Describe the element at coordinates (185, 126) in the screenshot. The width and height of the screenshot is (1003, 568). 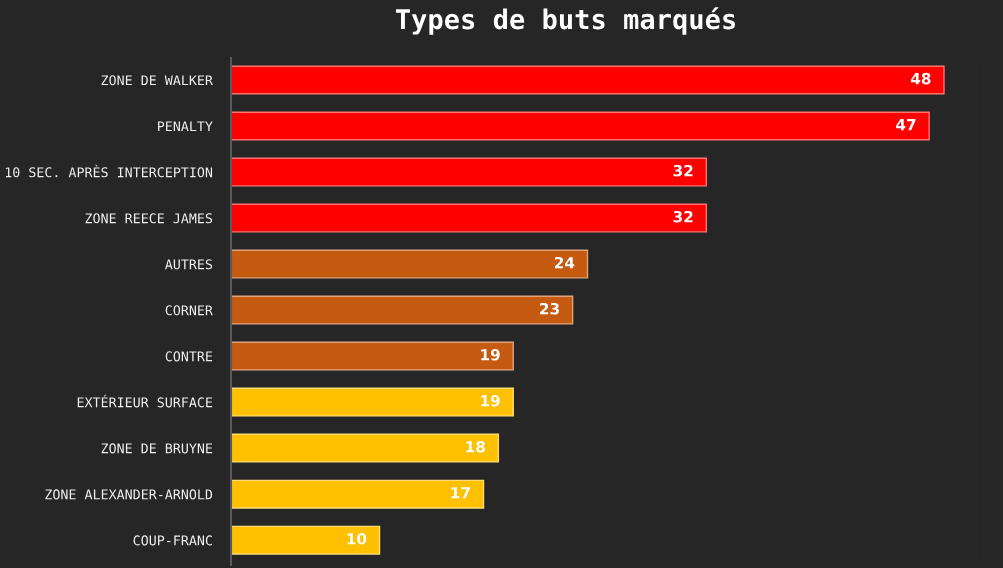
I see `y-tick-label: PENALTY` at that location.